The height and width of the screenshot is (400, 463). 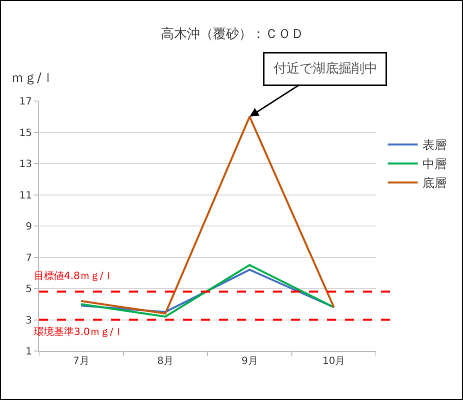 I want to click on annotation: 付近で湖底掘削中, so click(x=325, y=69).